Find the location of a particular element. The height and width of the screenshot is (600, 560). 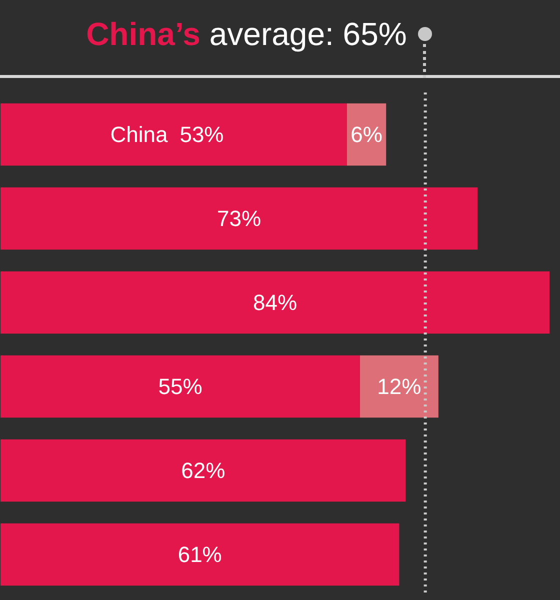

data-label: 53% is located at coordinates (202, 134).